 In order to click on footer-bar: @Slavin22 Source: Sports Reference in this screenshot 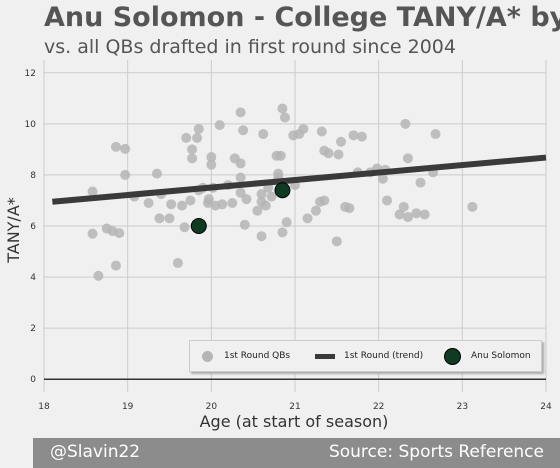, I will do `click(296, 453)`.